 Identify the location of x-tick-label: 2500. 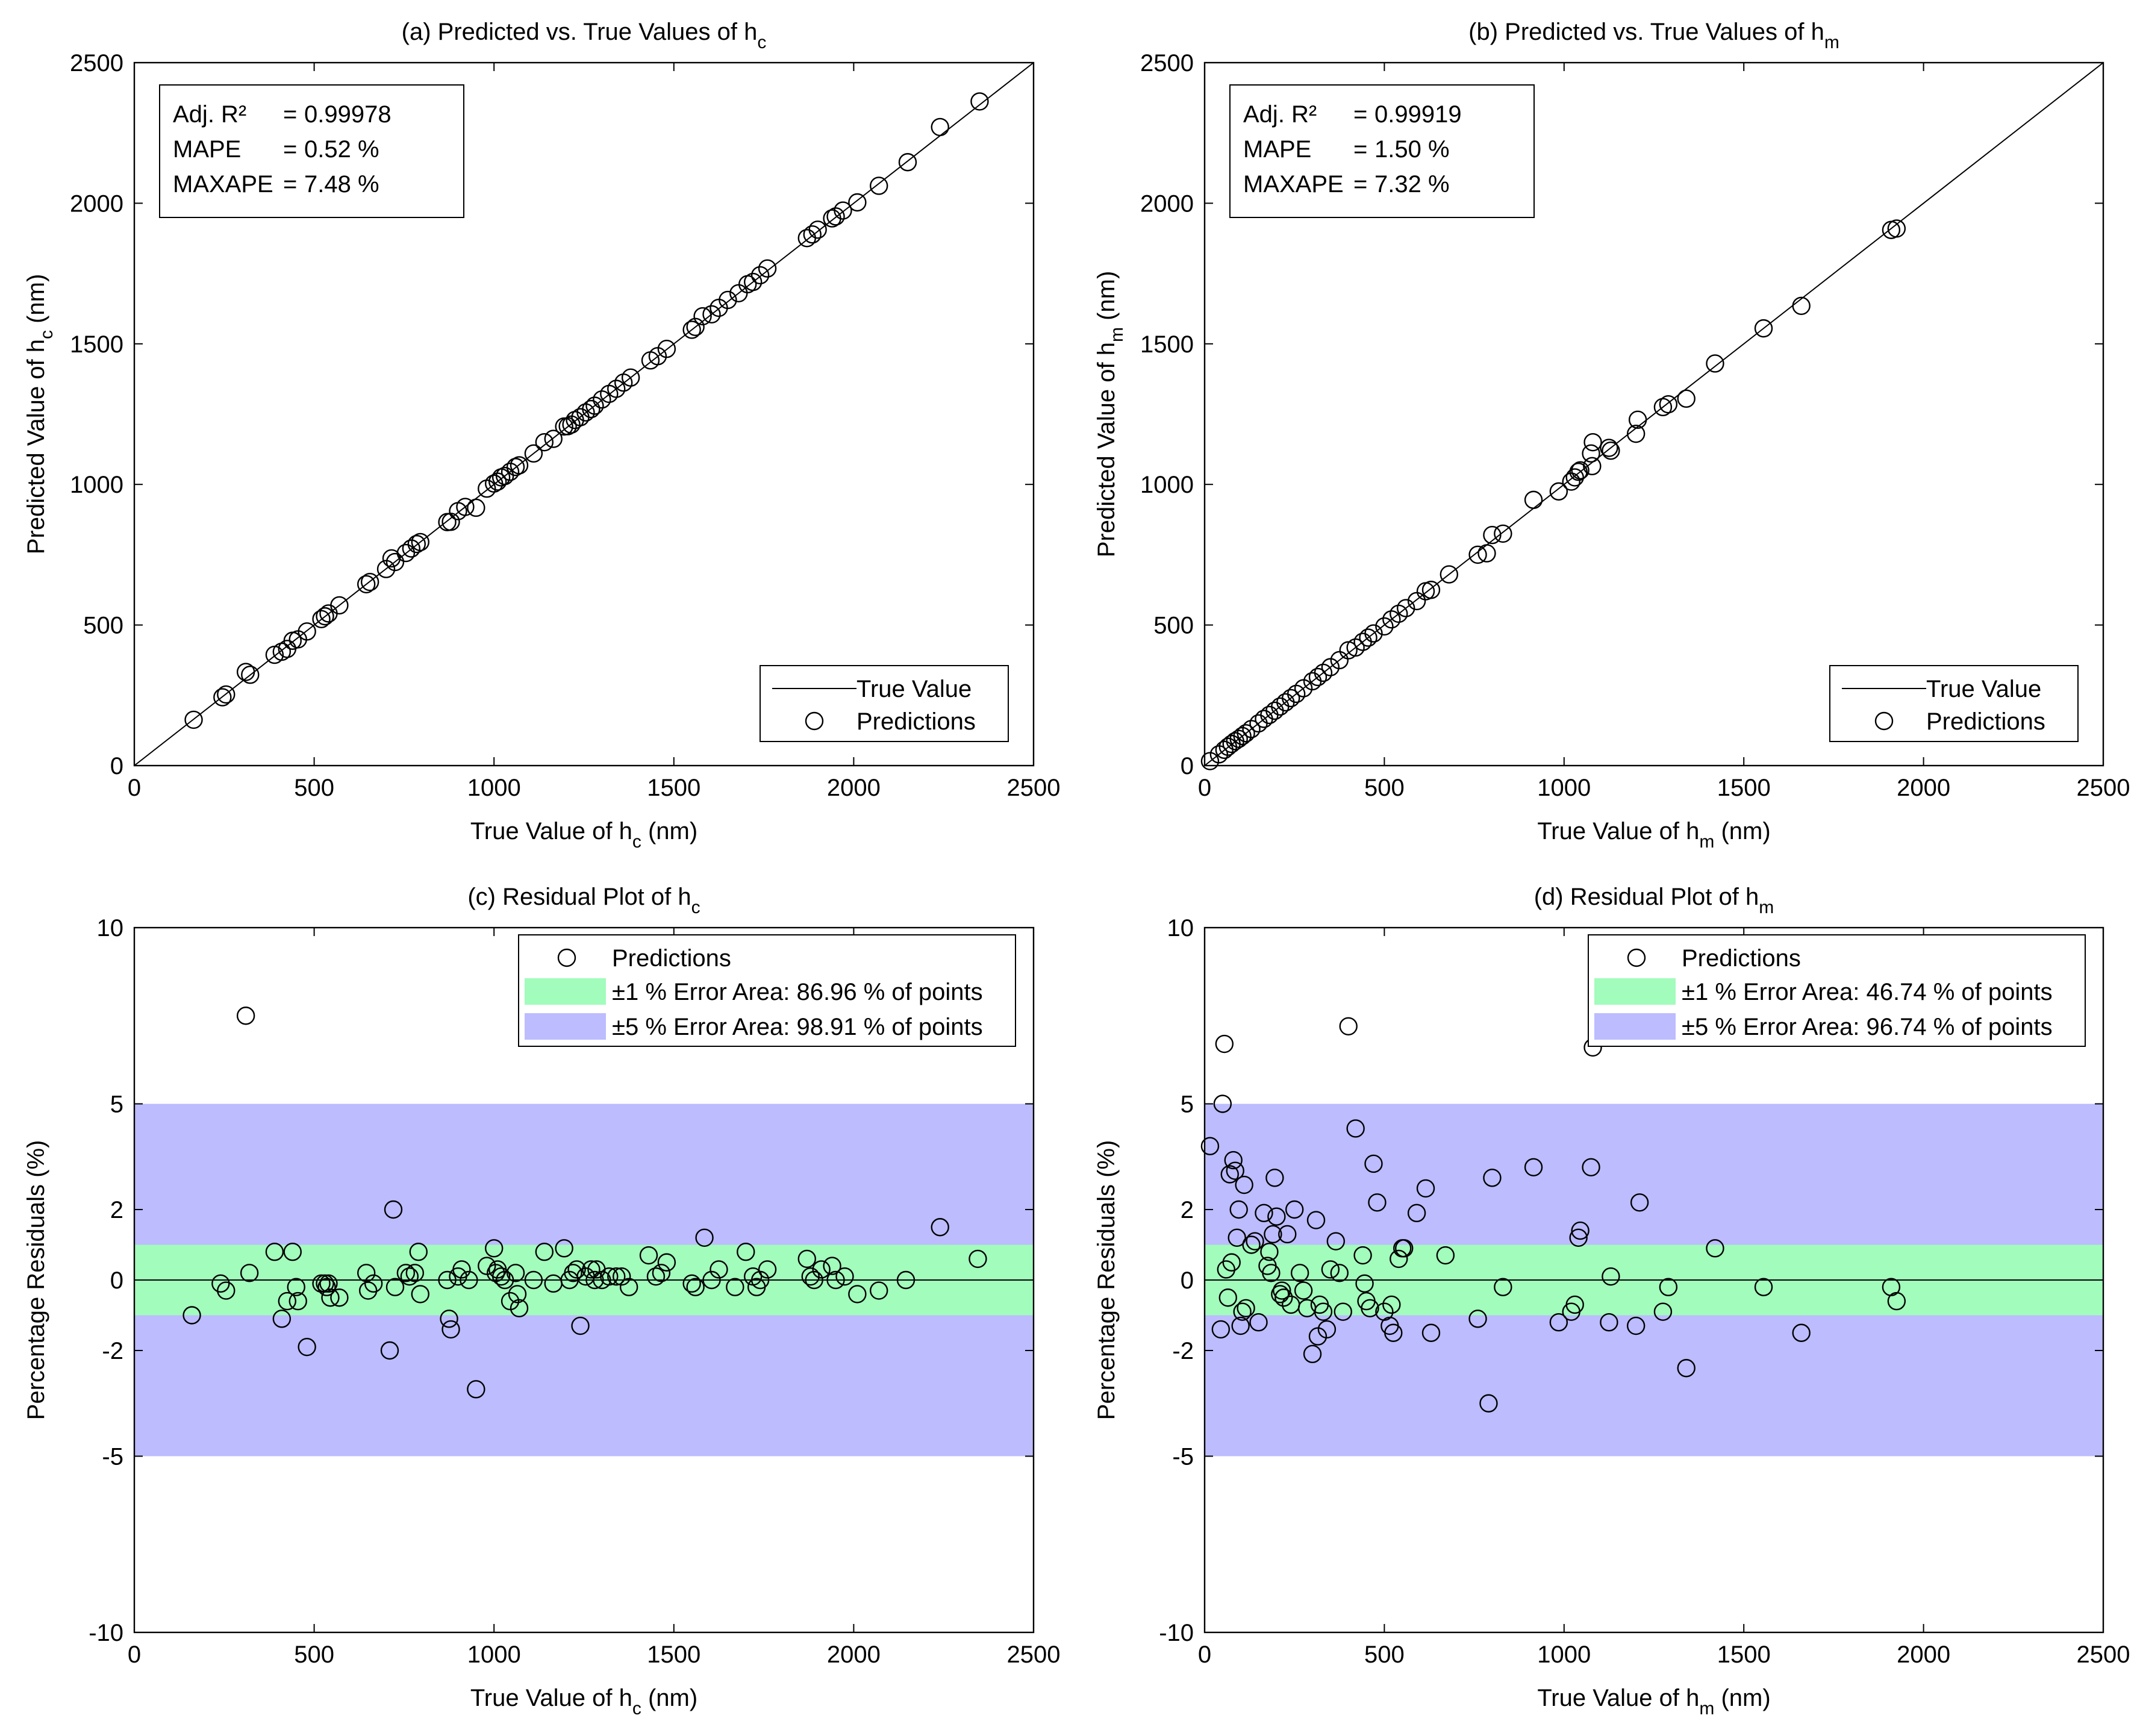
(1034, 788).